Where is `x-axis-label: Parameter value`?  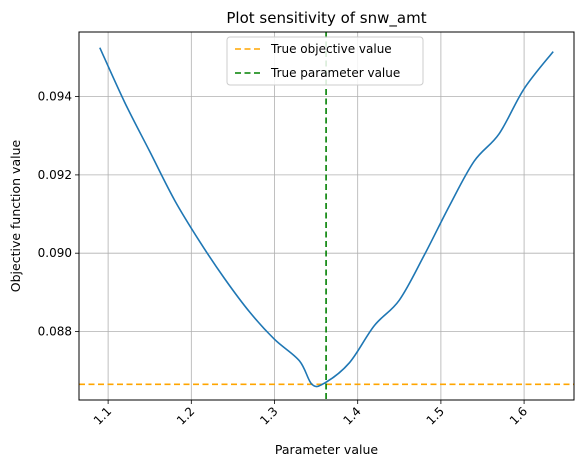 x-axis-label: Parameter value is located at coordinates (326, 449).